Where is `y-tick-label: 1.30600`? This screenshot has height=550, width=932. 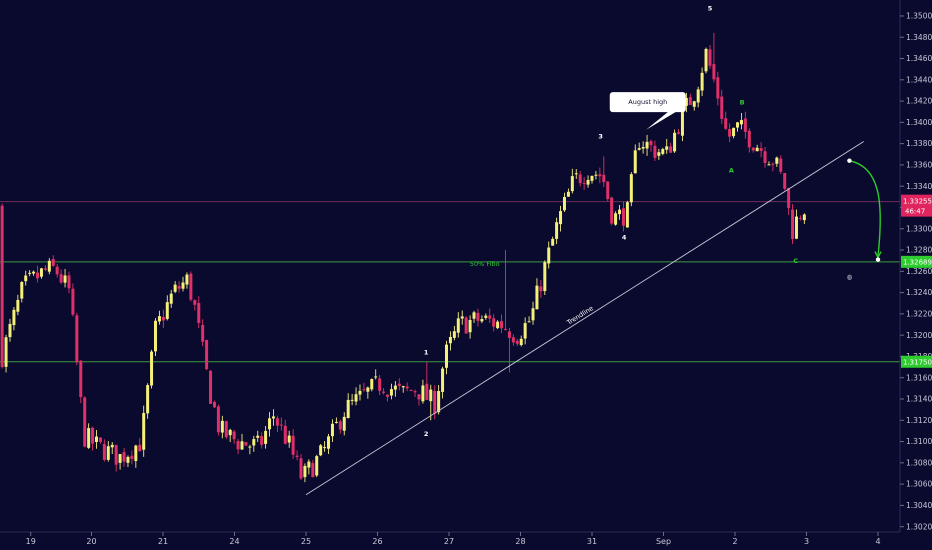
y-tick-label: 1.30600 is located at coordinates (919, 484).